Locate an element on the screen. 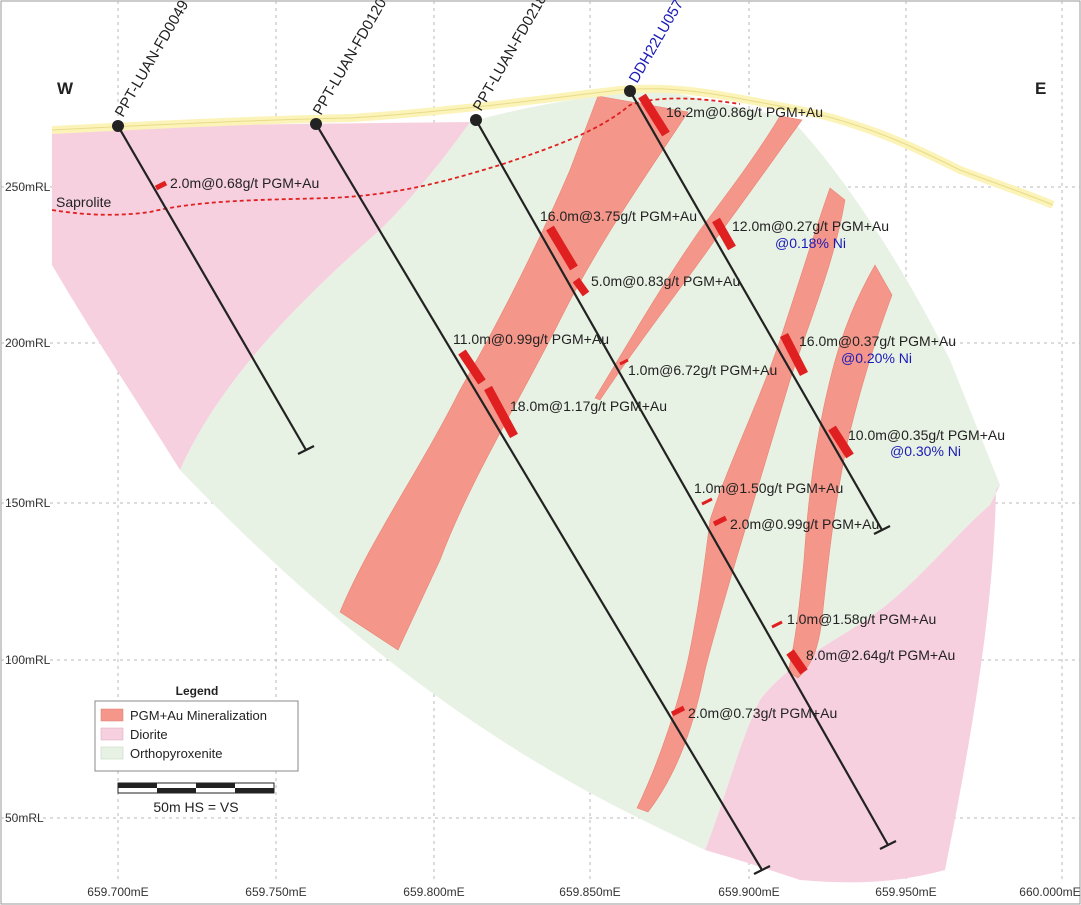 This screenshot has width=1081, height=905. easting-label: 659.700mE is located at coordinates (117, 892).